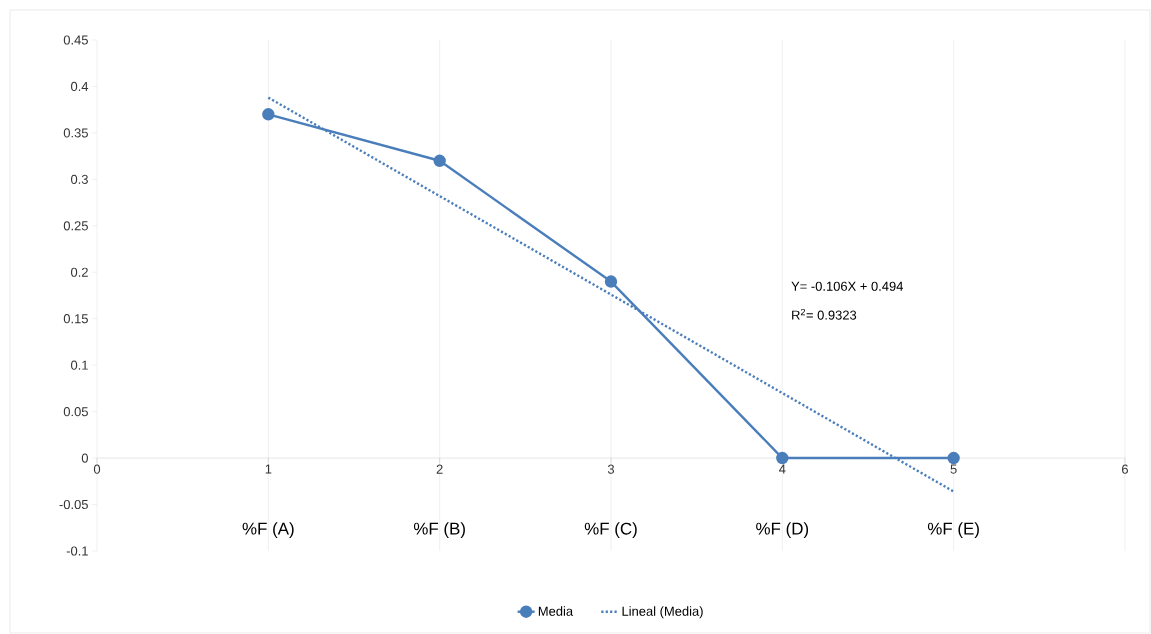 The image size is (1151, 634). Describe the element at coordinates (782, 469) in the screenshot. I see `x-tick-label: 4` at that location.